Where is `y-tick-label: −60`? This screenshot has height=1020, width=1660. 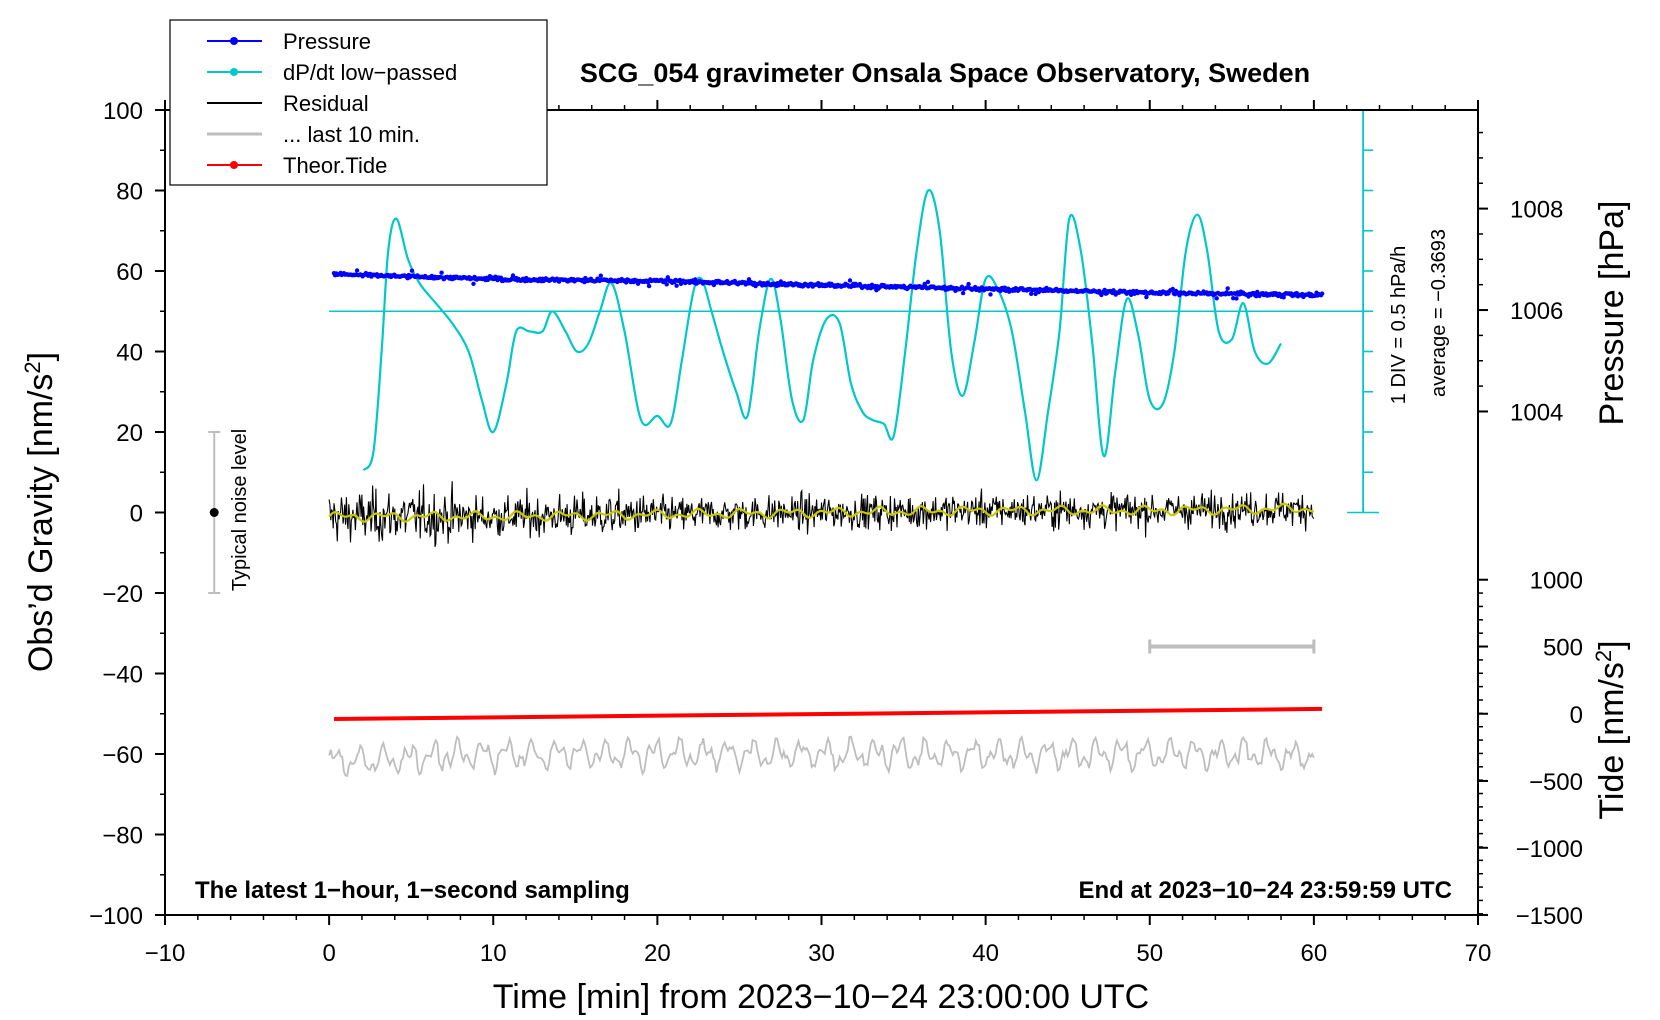
y-tick-label: −60 is located at coordinates (122, 755).